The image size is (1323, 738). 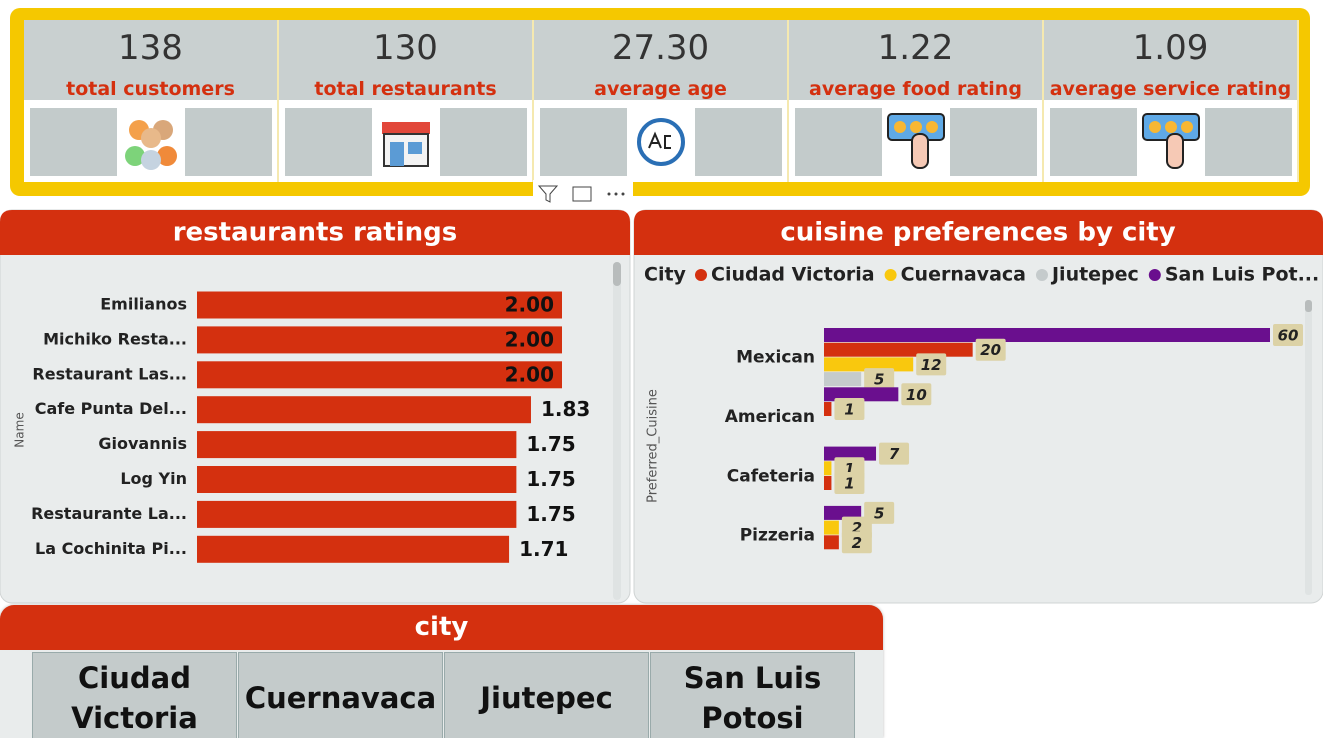 I want to click on legend-label: Cuernavaca, so click(x=963, y=275).